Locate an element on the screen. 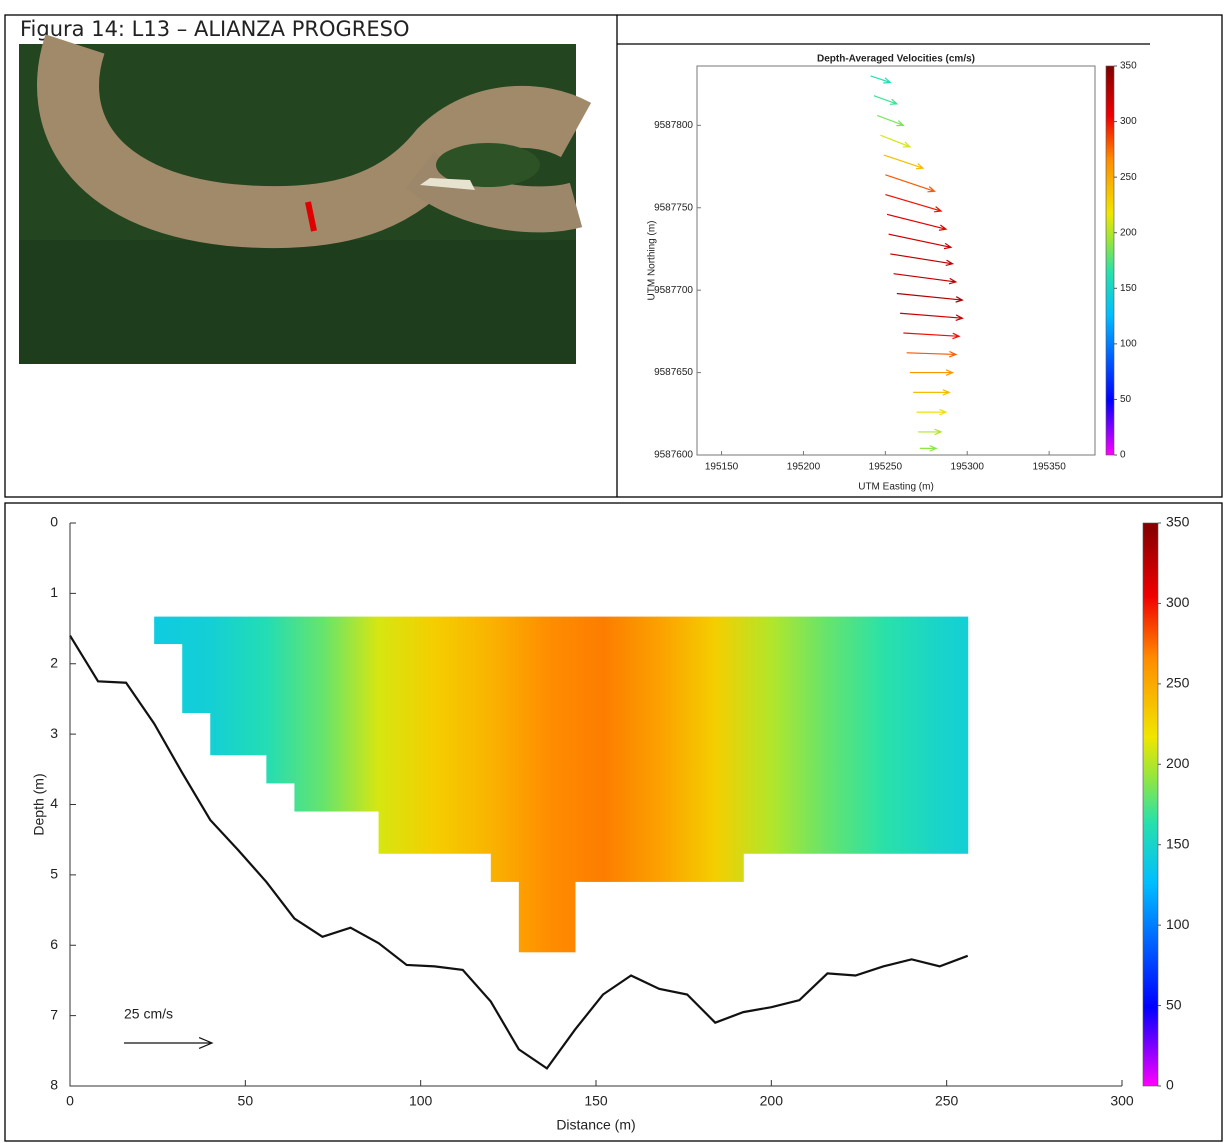  reference-arrow is located at coordinates (169, 1043).